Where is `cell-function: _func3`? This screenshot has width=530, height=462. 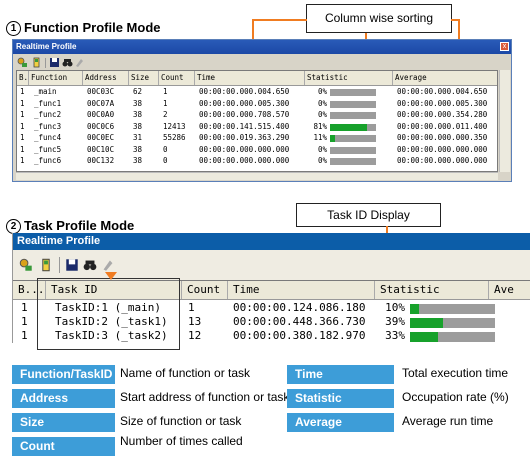
cell-function: _func3 is located at coordinates (48, 126).